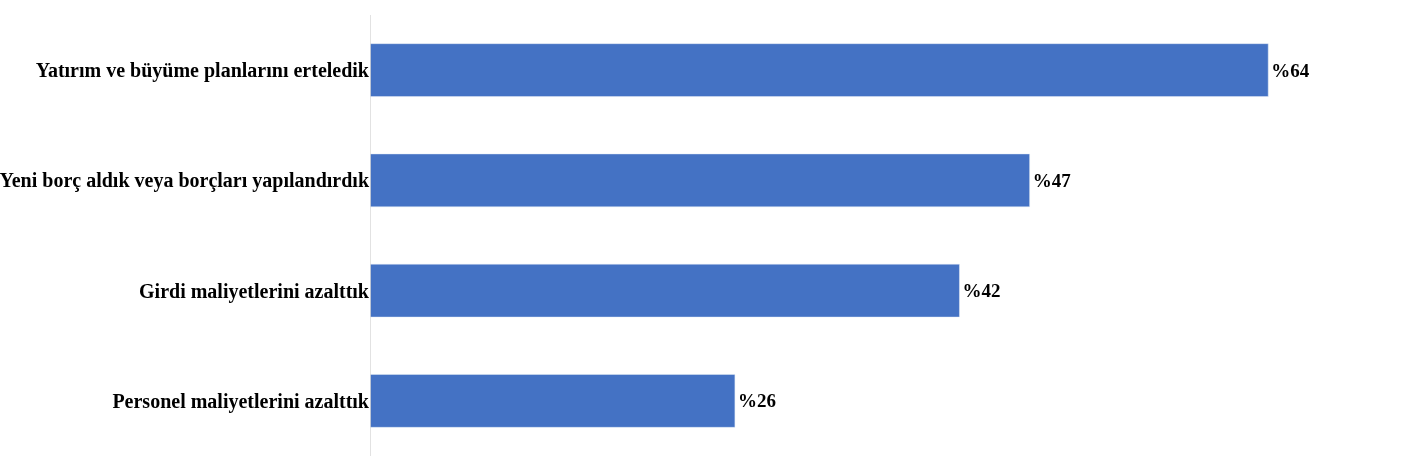 The image size is (1405, 456). Describe the element at coordinates (202, 71) in the screenshot. I see `y-tick-label: Yatırım ve büyüme planlarını erteledik` at that location.